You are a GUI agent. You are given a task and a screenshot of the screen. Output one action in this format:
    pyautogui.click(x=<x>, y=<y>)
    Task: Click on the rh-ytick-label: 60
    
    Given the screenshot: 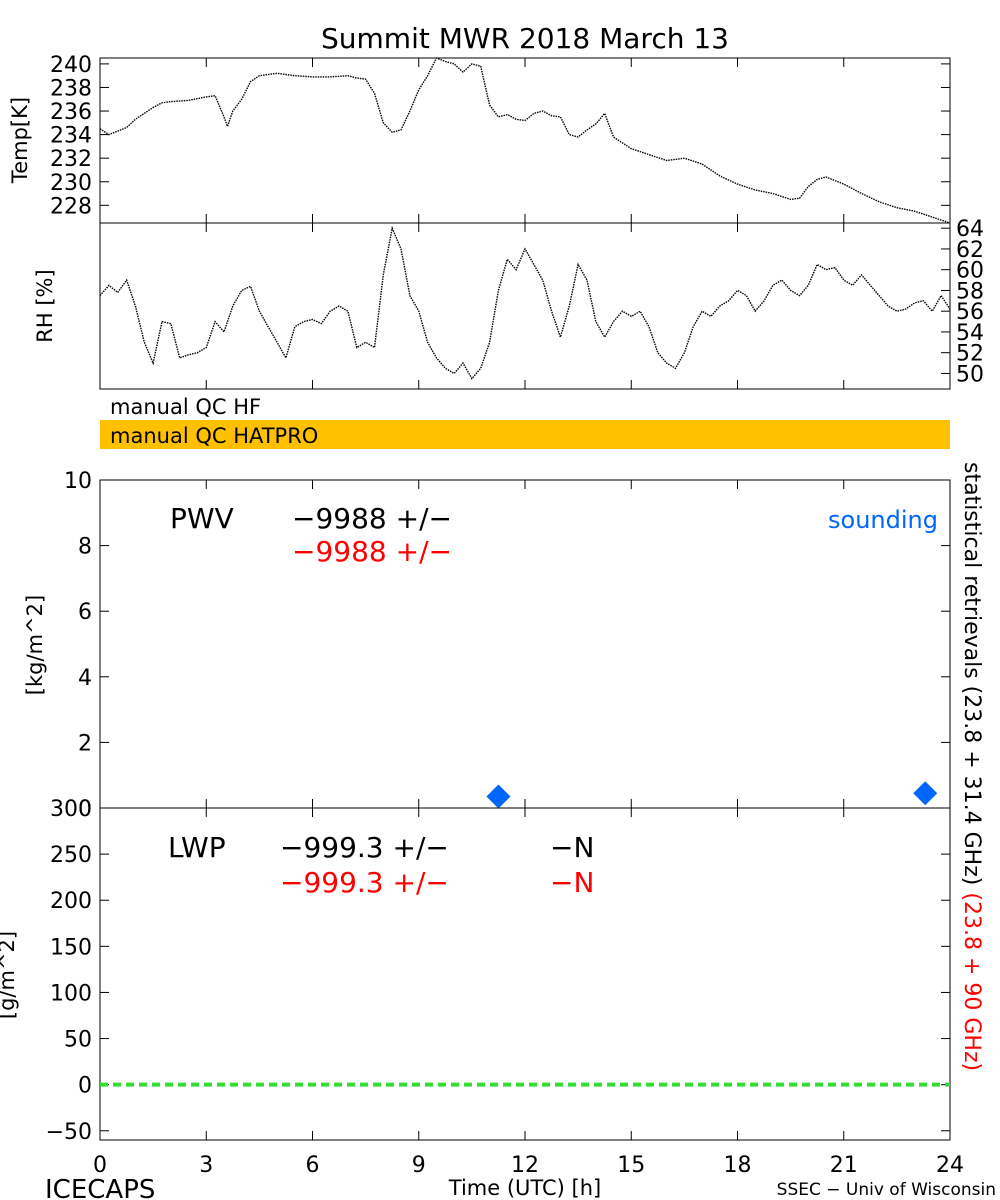 What is the action you would take?
    pyautogui.click(x=970, y=271)
    